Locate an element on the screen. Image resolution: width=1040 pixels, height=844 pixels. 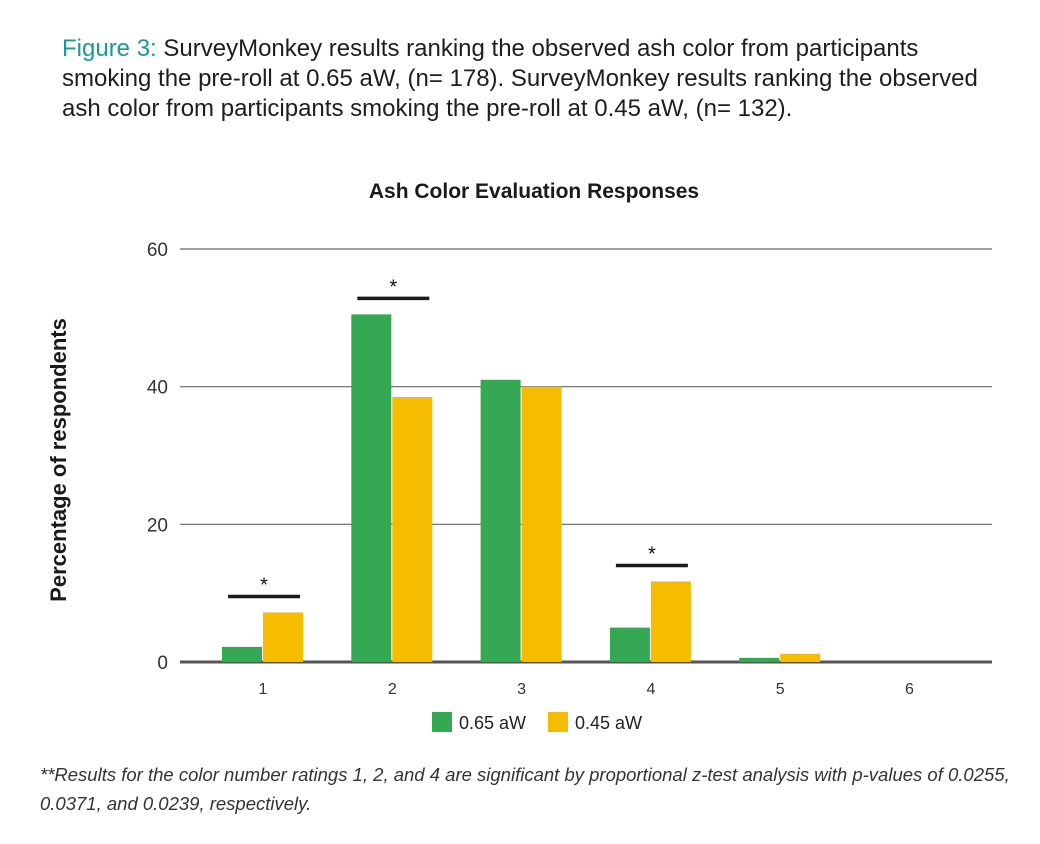
x-tick-label-3: 3 is located at coordinates (521, 689).